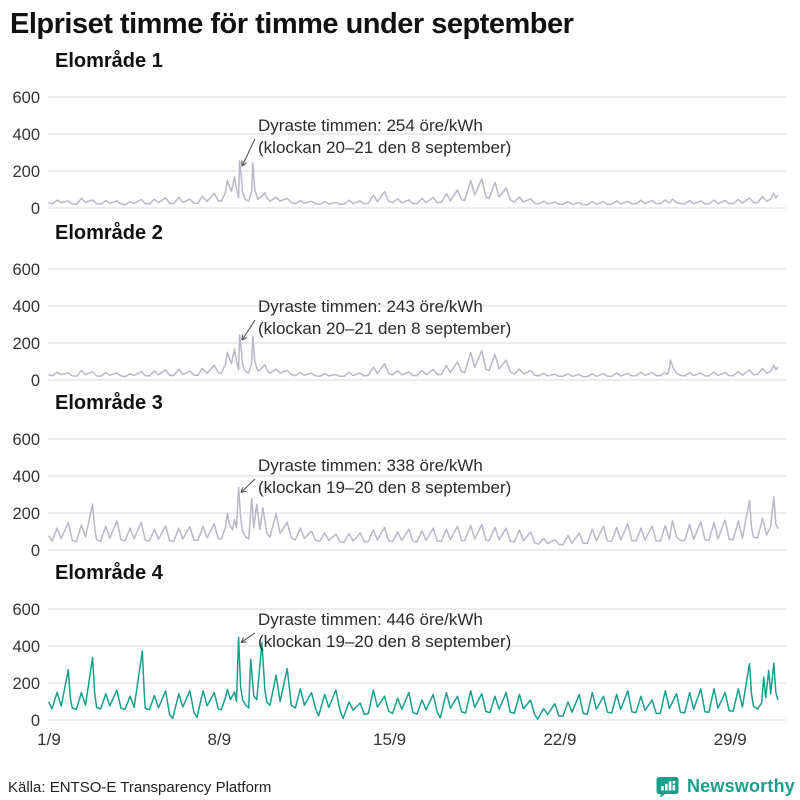  I want to click on panel-title: Elområde 1, so click(109, 61).